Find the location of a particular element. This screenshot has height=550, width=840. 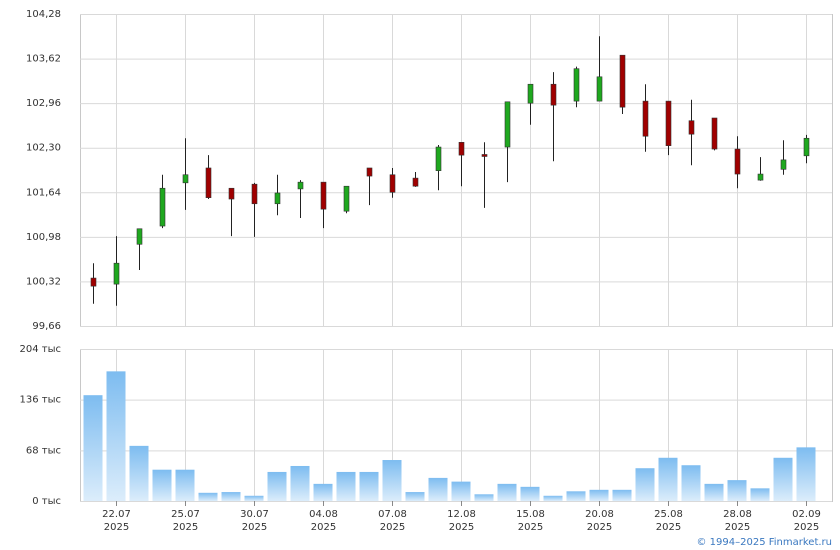

x-tick-label: 30.07 is located at coordinates (254, 514).